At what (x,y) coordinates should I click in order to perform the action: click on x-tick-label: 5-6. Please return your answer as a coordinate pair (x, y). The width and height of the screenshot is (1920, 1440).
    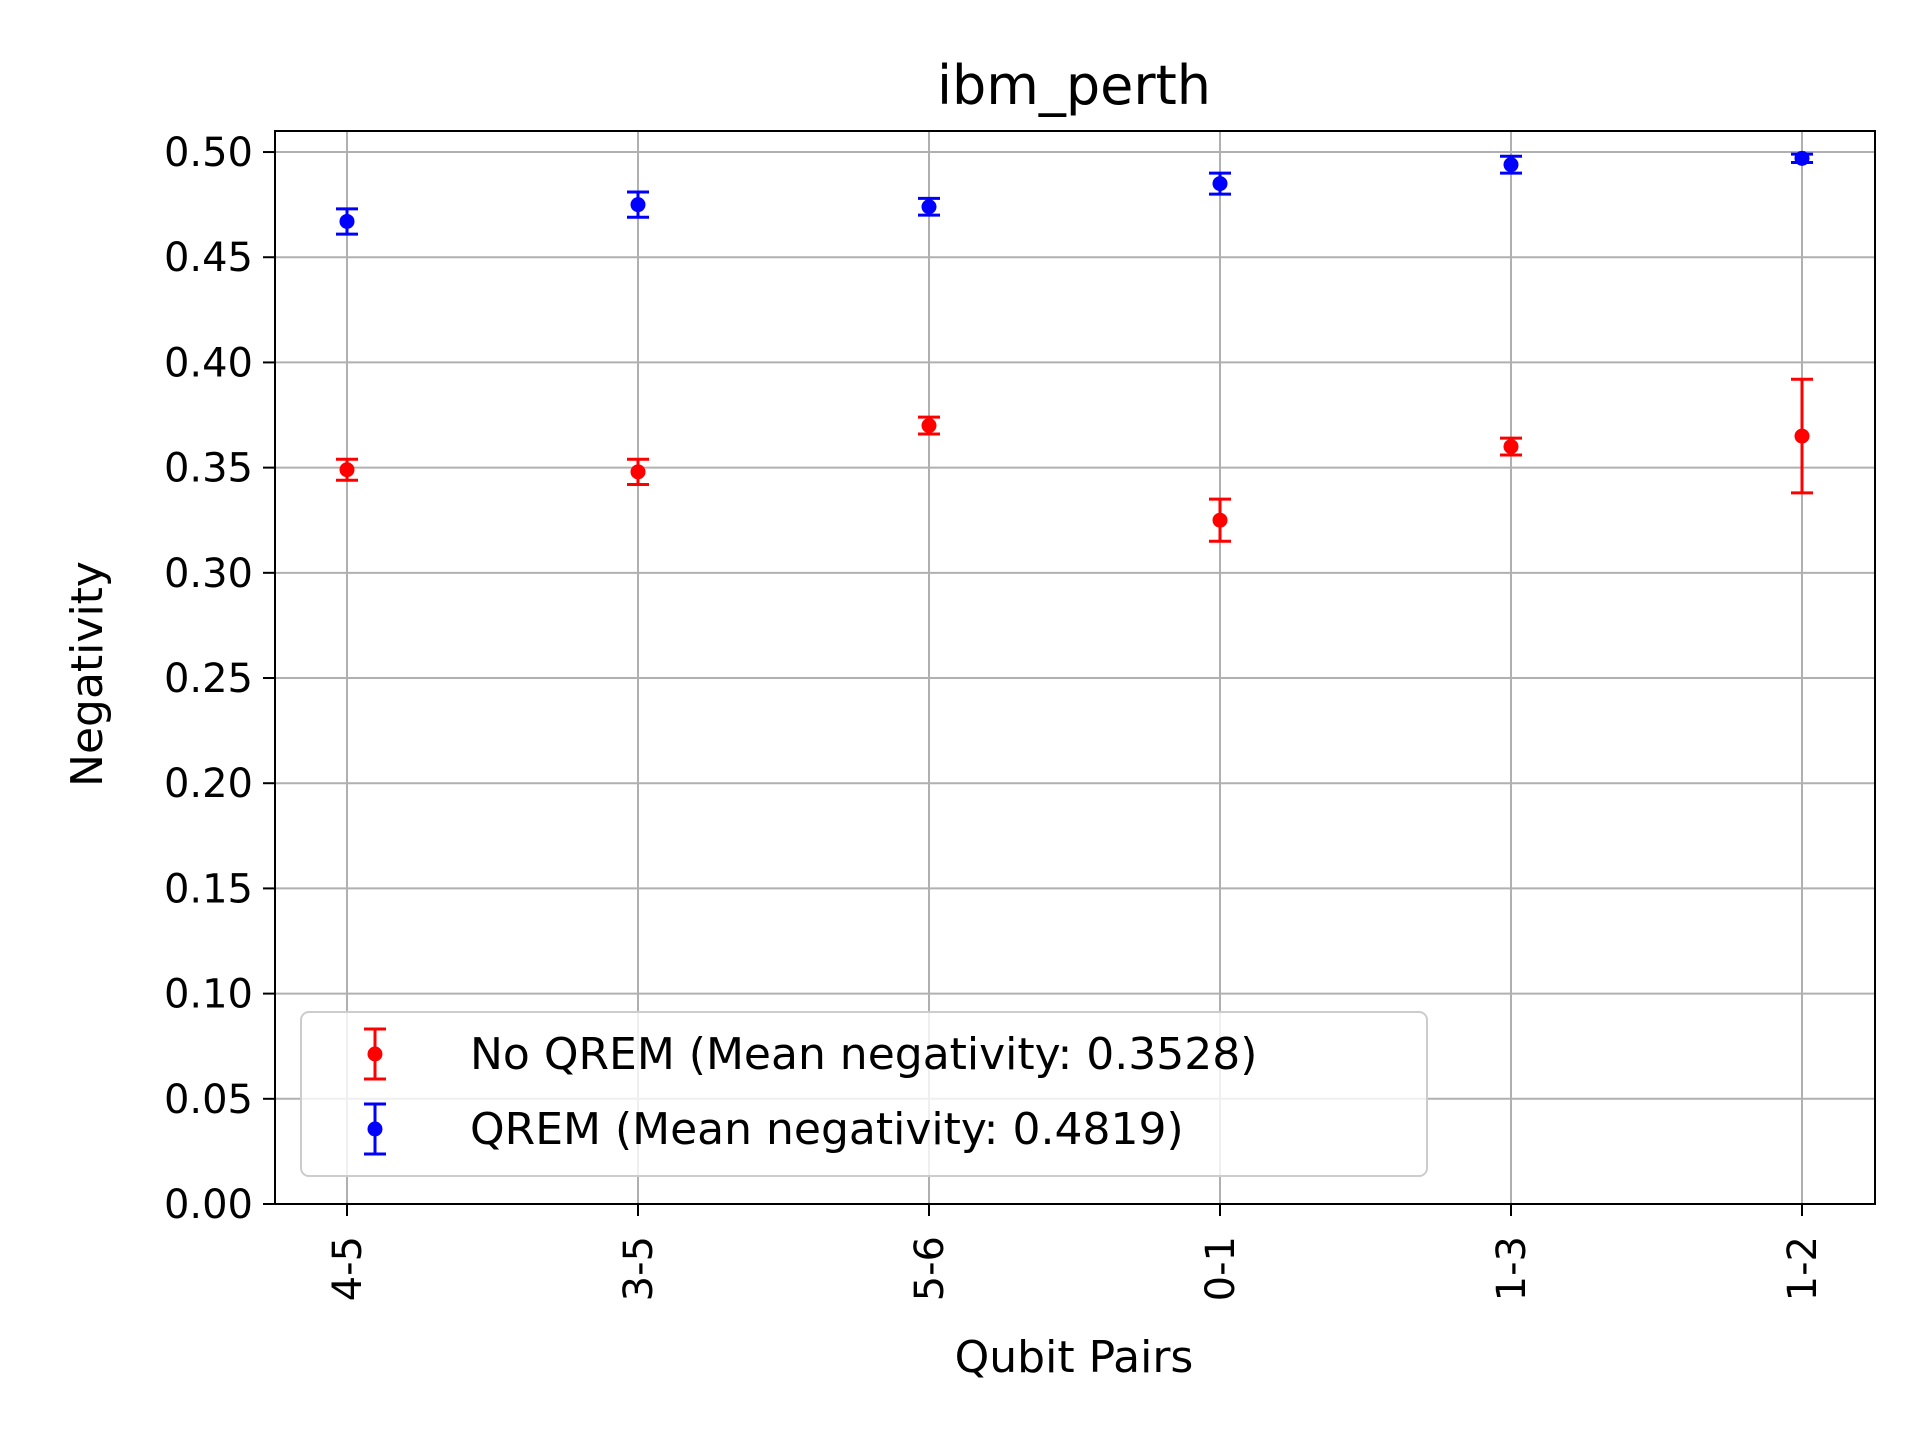
    Looking at the image, I should click on (930, 1268).